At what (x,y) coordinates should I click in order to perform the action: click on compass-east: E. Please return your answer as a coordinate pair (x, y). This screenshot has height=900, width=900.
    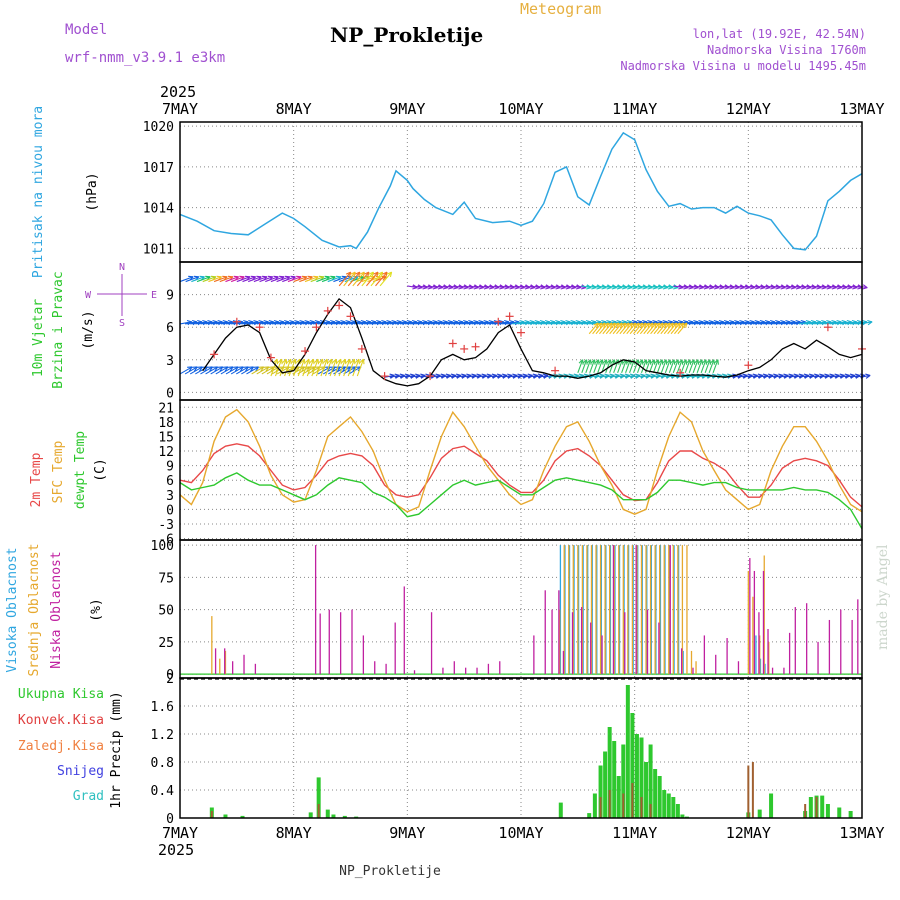
    Looking at the image, I should click on (154, 295).